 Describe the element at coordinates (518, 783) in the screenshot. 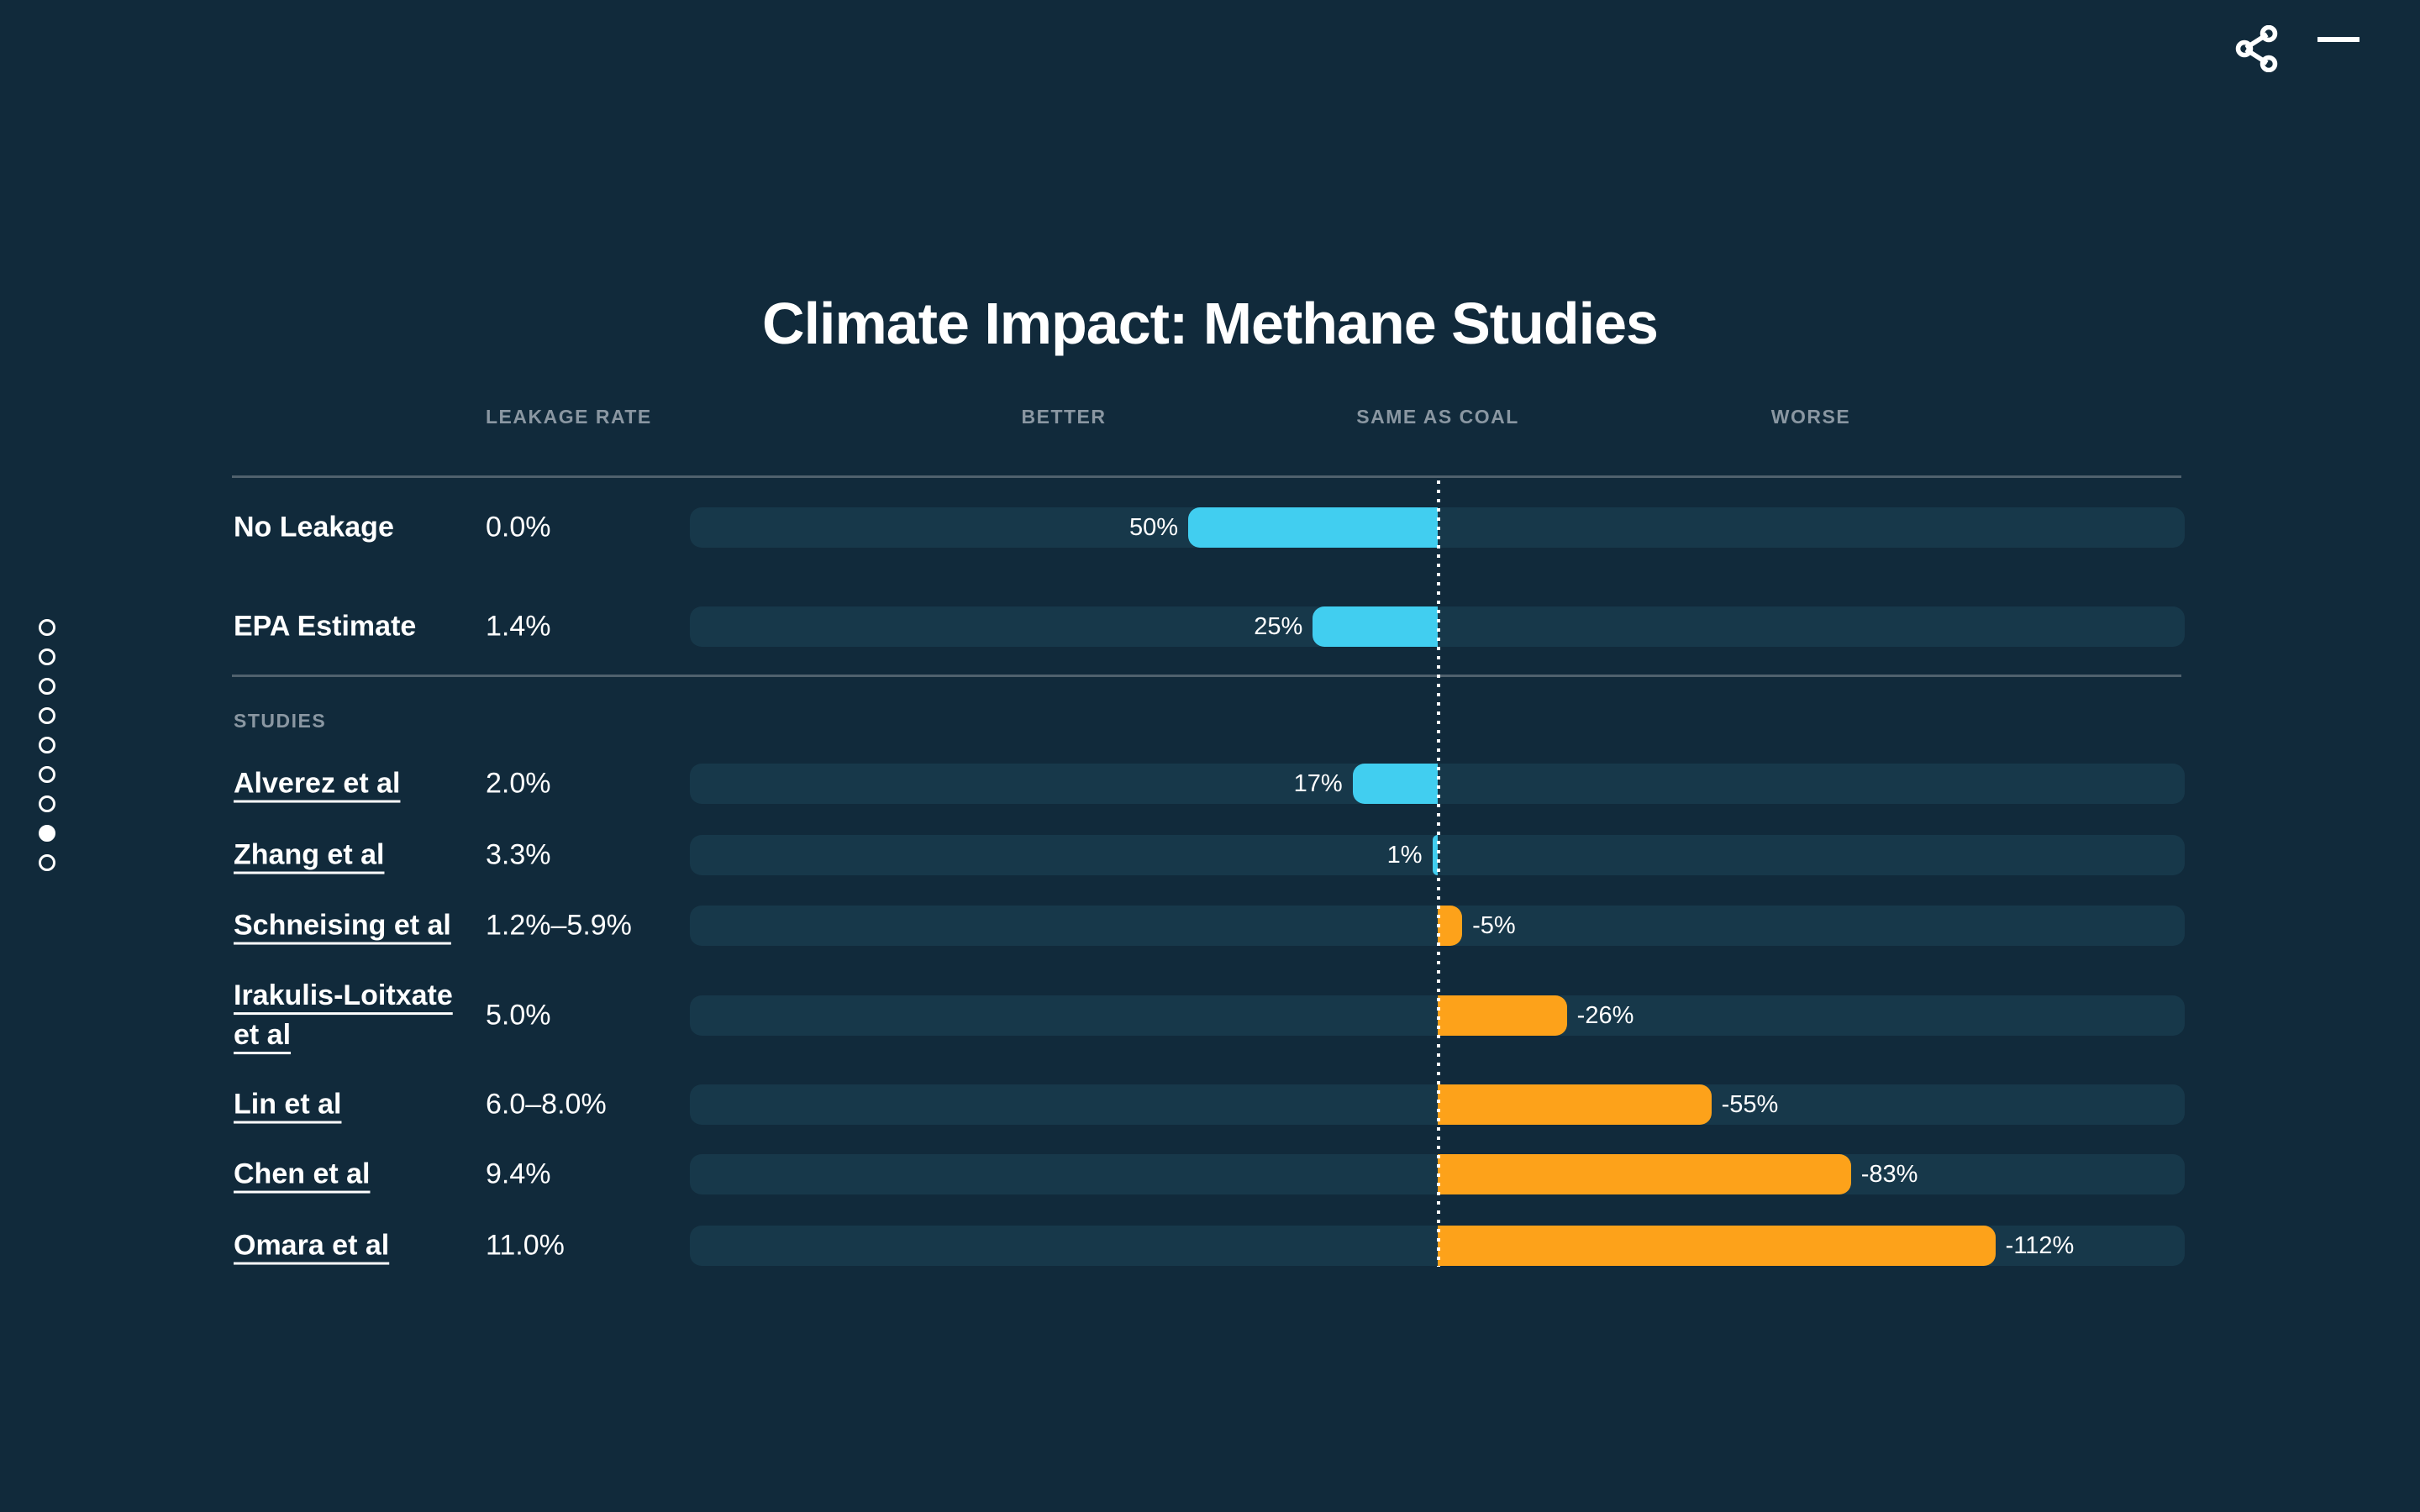

I see `leakage-rate-value: 2.0%` at that location.